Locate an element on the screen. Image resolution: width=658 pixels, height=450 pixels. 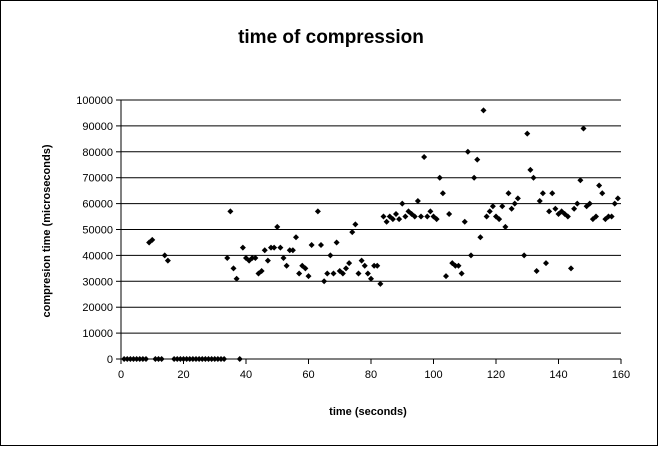
y-tick-label: 80000 is located at coordinates (97, 153).